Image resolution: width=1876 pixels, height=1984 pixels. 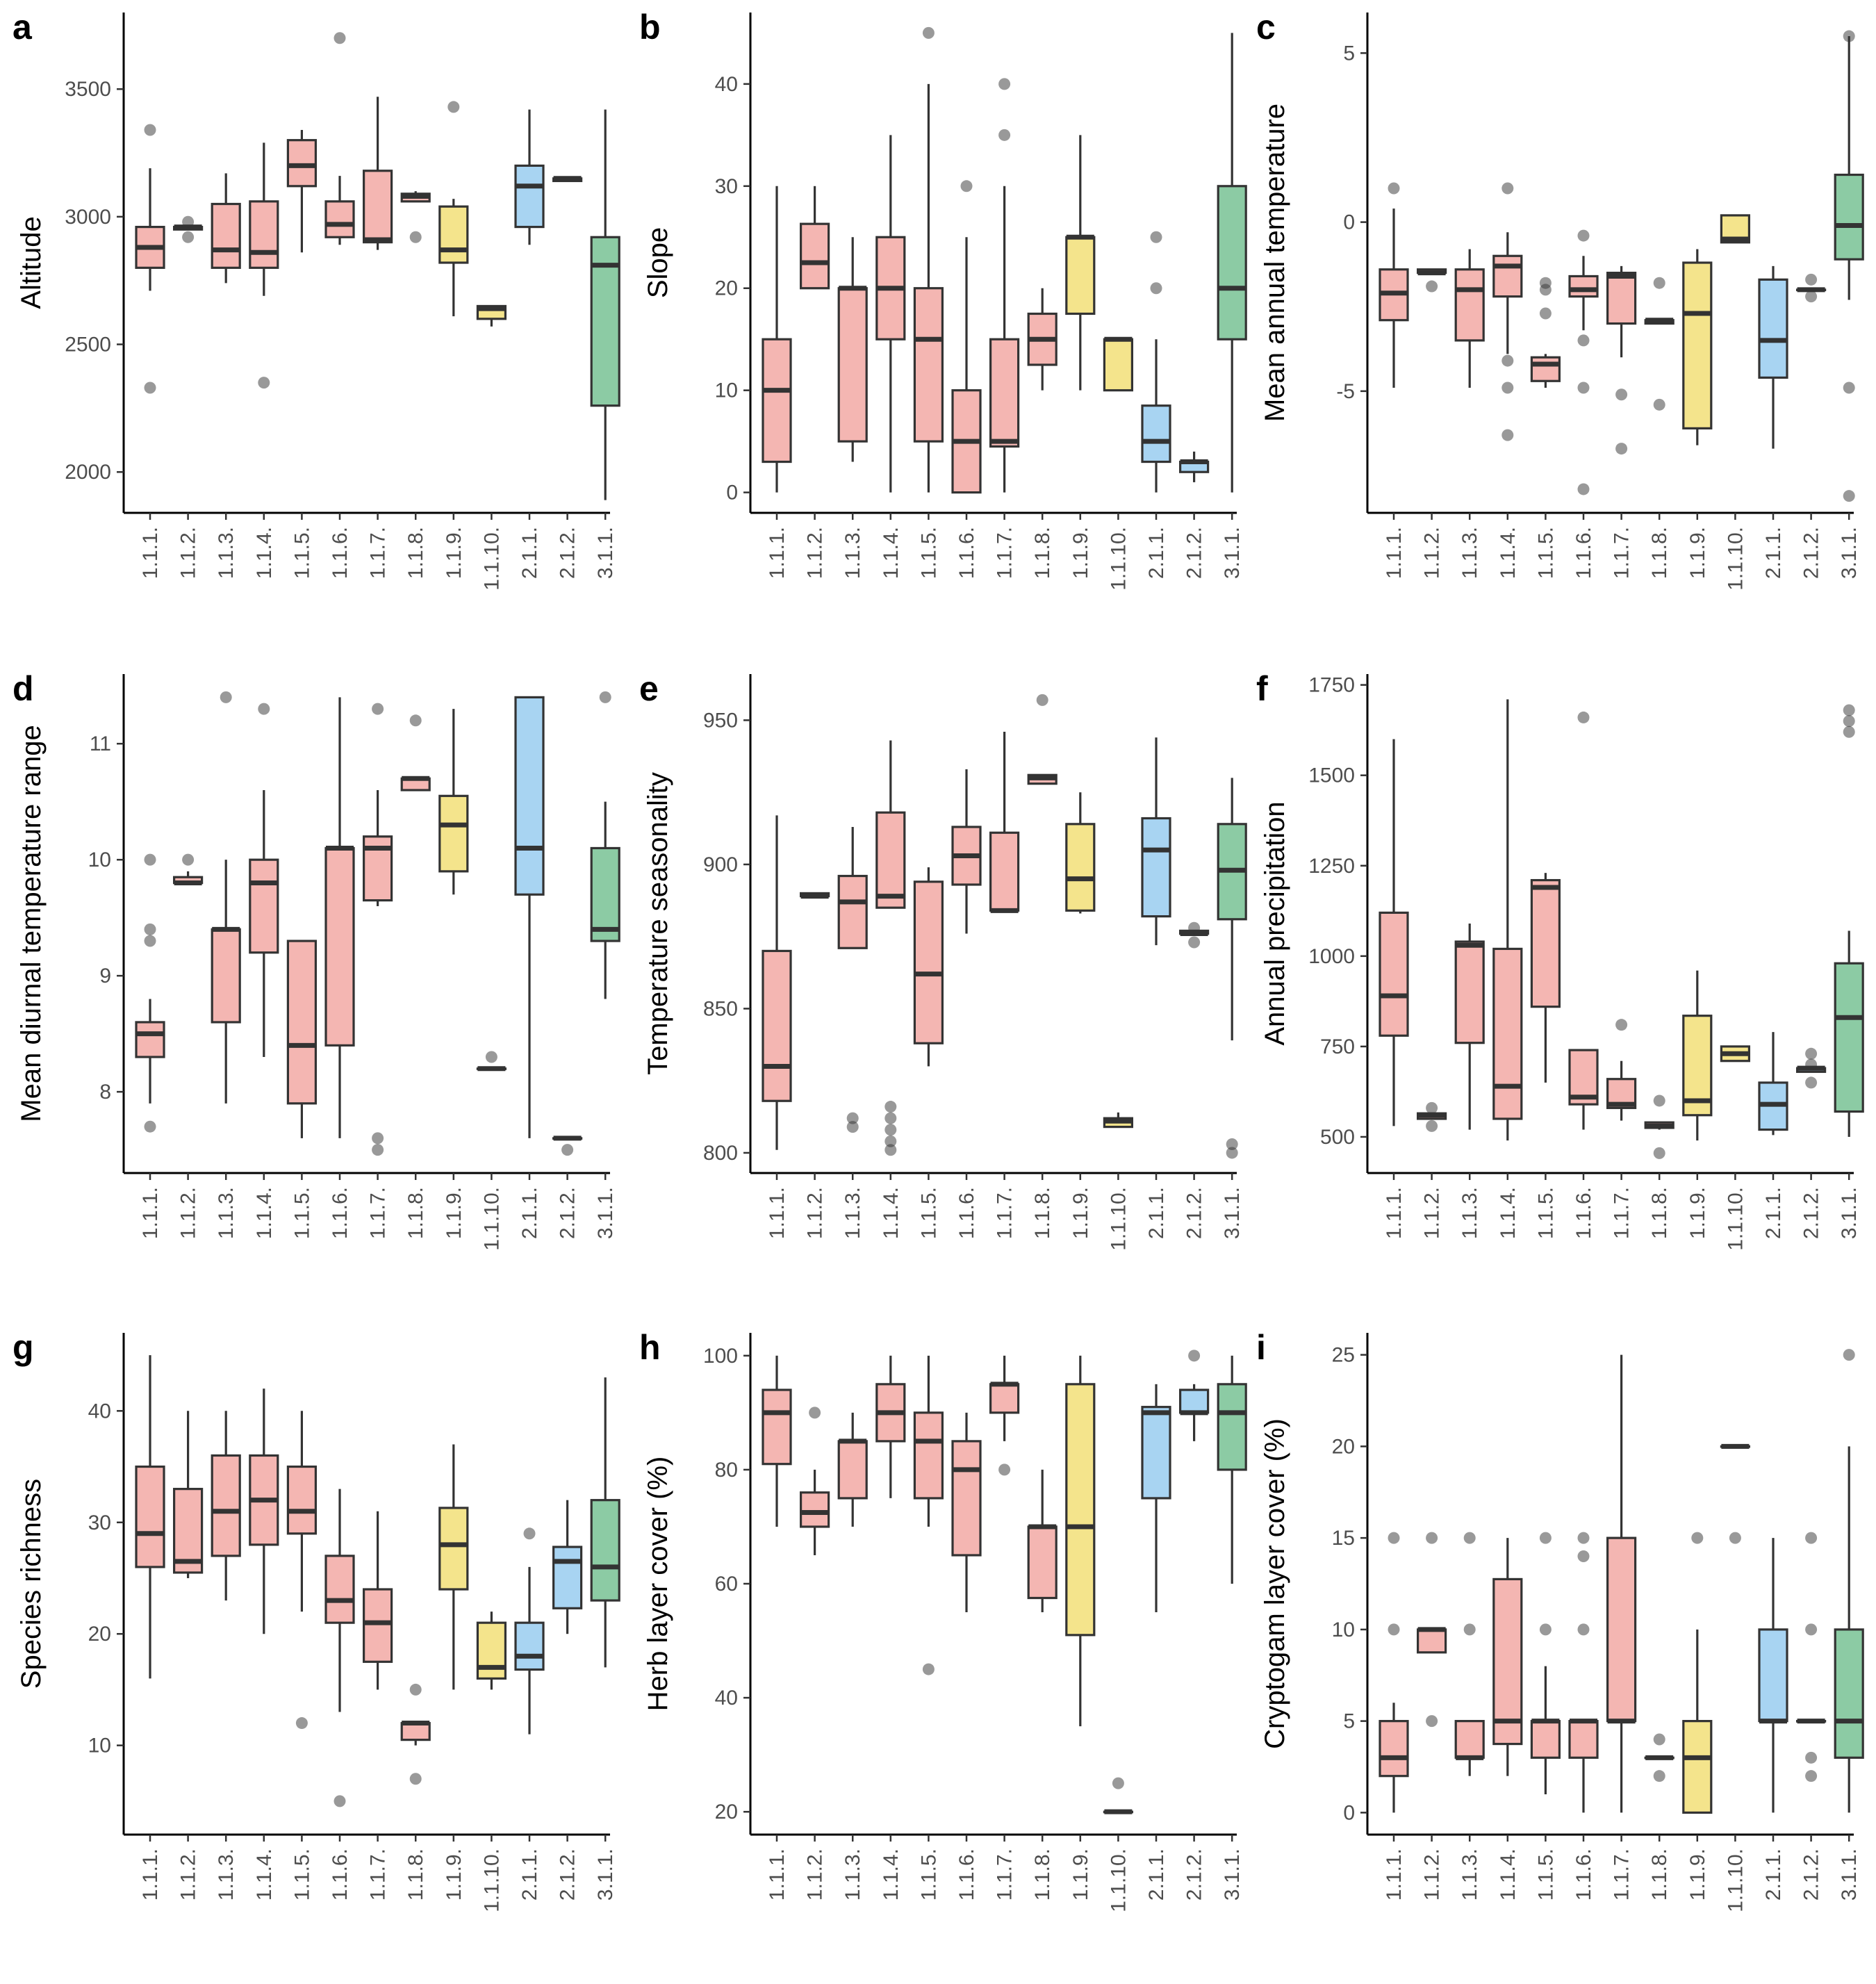 I want to click on y-tick-label: 40, so click(x=99, y=1411).